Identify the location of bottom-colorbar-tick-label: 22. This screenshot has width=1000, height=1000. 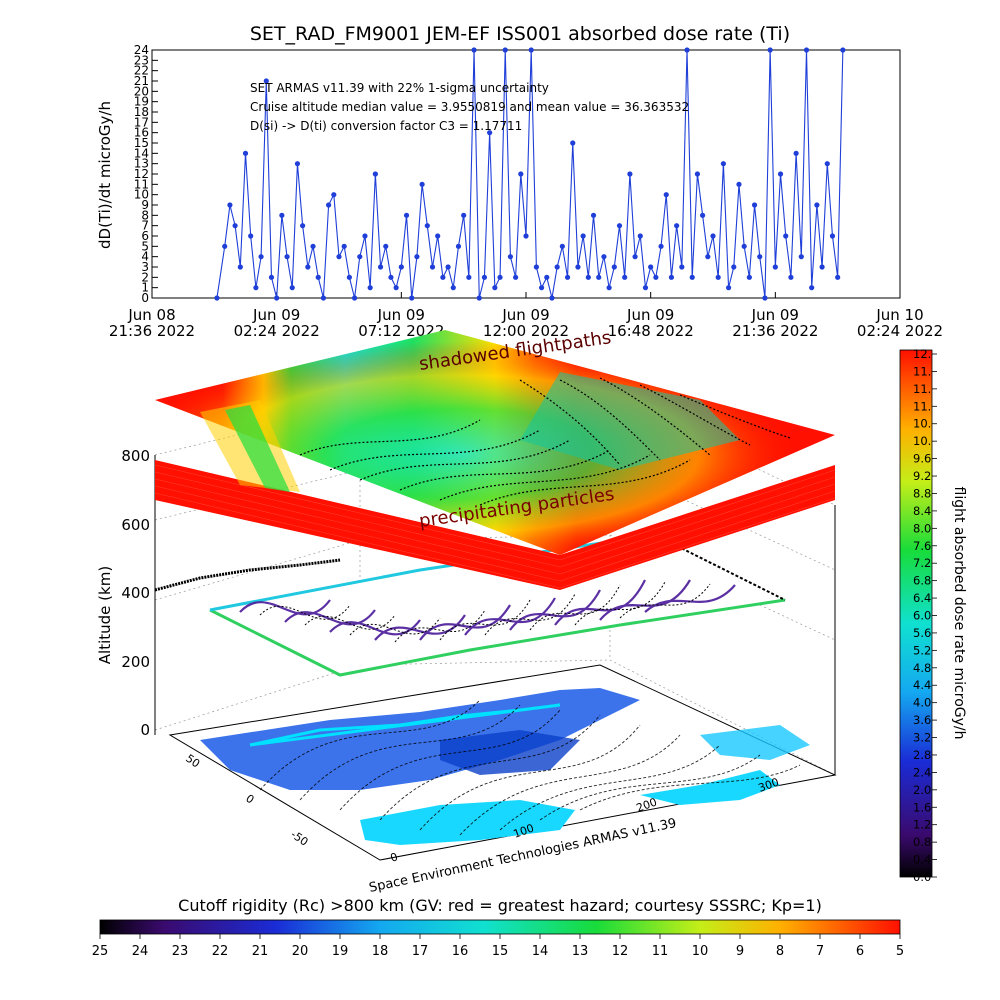
(220, 951).